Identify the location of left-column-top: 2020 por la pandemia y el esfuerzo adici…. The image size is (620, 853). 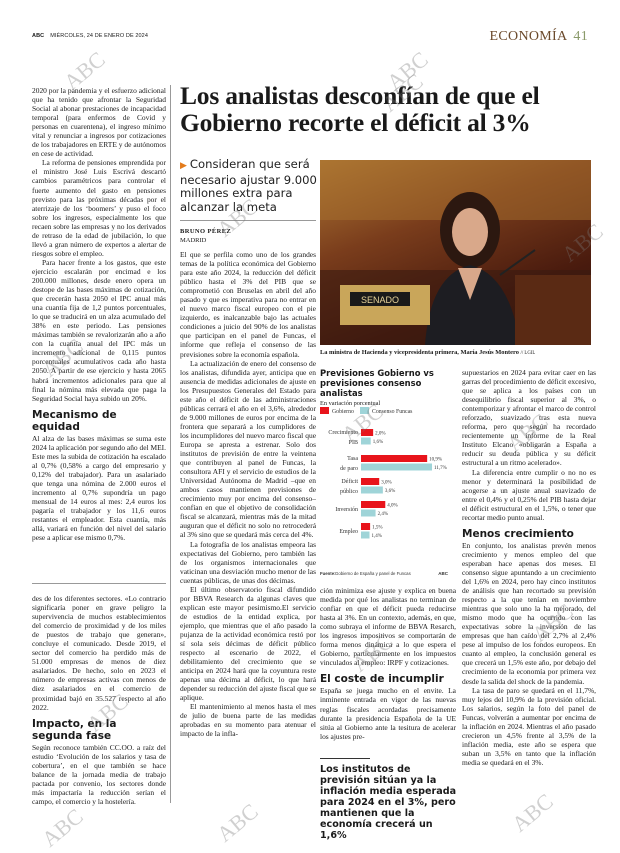
(99, 330).